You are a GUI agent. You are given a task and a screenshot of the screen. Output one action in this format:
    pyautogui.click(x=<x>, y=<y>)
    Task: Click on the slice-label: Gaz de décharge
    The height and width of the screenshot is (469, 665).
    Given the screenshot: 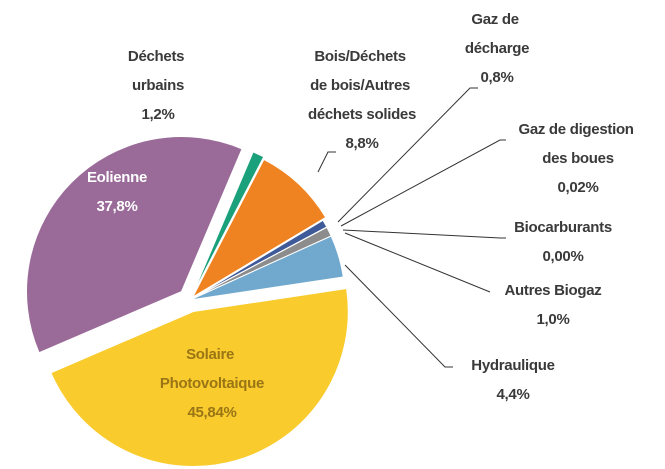 What is the action you would take?
    pyautogui.click(x=497, y=34)
    